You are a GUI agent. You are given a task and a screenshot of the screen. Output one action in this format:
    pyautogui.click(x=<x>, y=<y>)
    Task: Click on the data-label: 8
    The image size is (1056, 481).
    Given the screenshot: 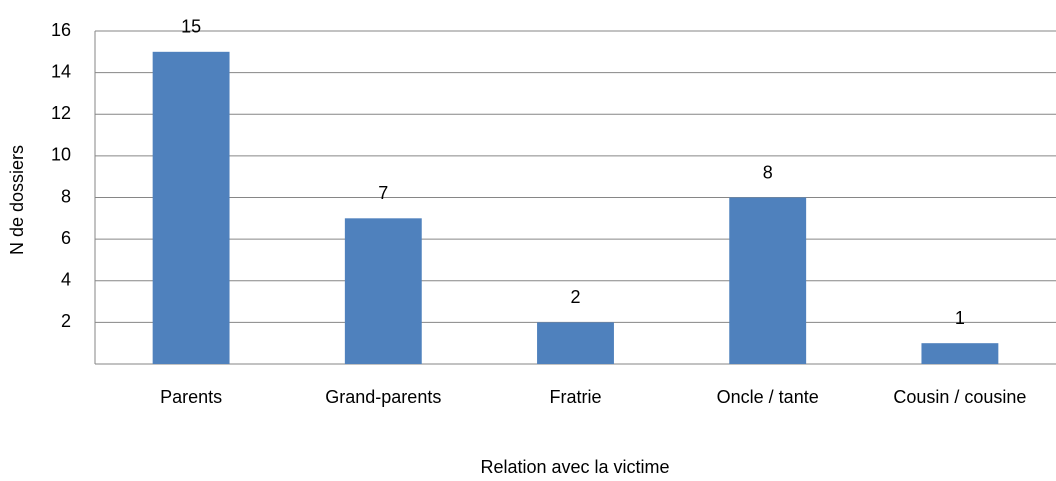 What is the action you would take?
    pyautogui.click(x=768, y=172)
    